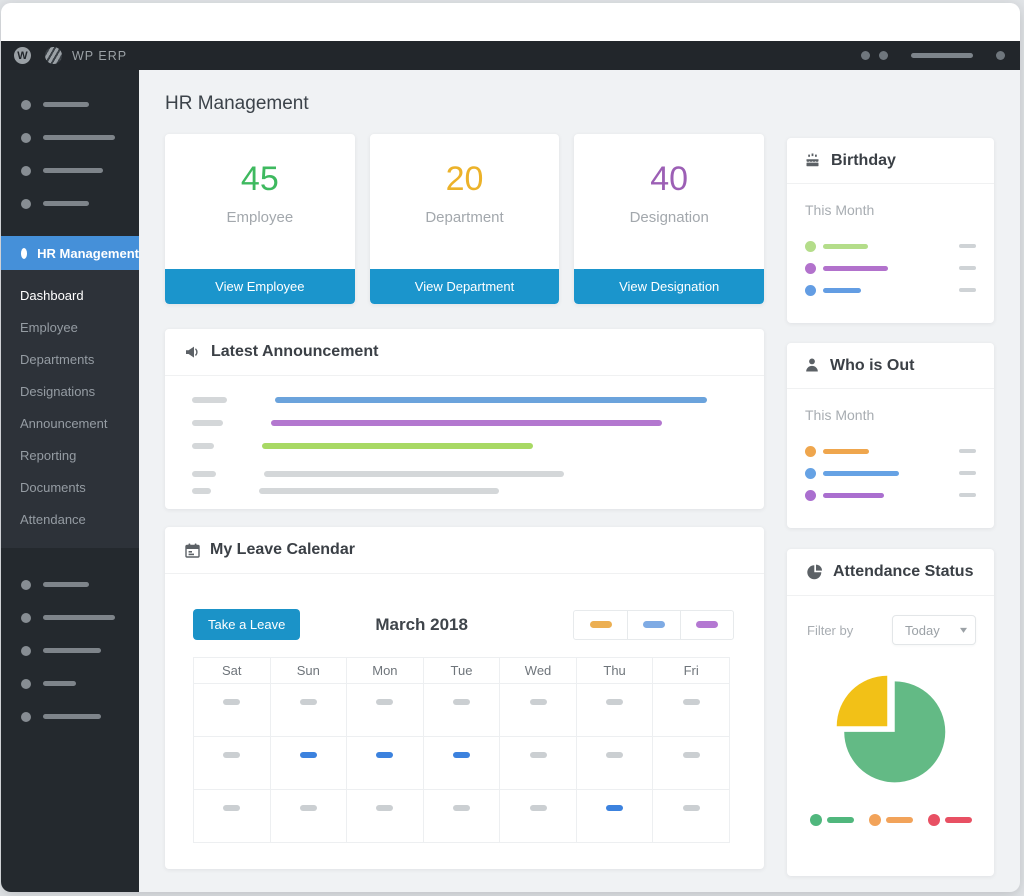 Image resolution: width=1024 pixels, height=896 pixels. Describe the element at coordinates (22, 55) in the screenshot. I see `wordpress-logo-icon: W` at that location.